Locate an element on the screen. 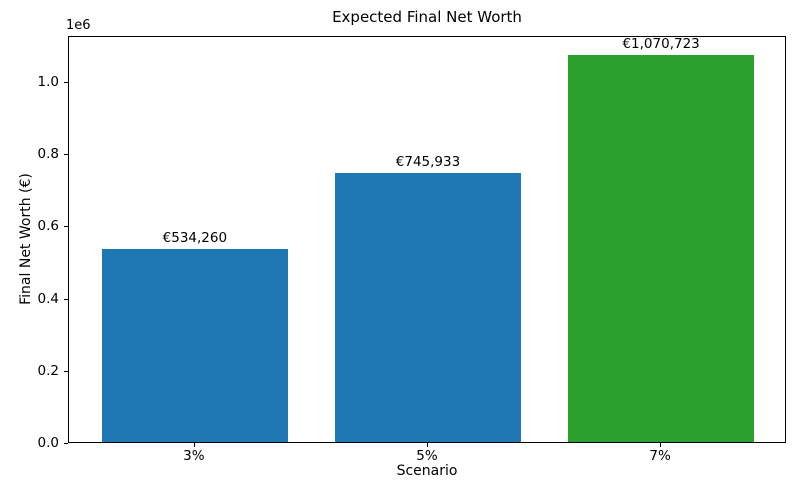 The height and width of the screenshot is (500, 800). y-axis-label: Final Net Worth (€) is located at coordinates (26, 239).